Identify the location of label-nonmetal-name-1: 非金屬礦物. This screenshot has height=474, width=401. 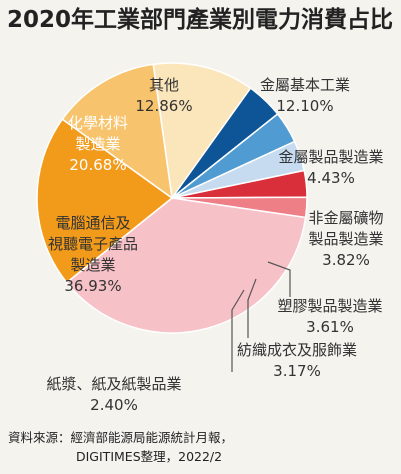
(346, 218).